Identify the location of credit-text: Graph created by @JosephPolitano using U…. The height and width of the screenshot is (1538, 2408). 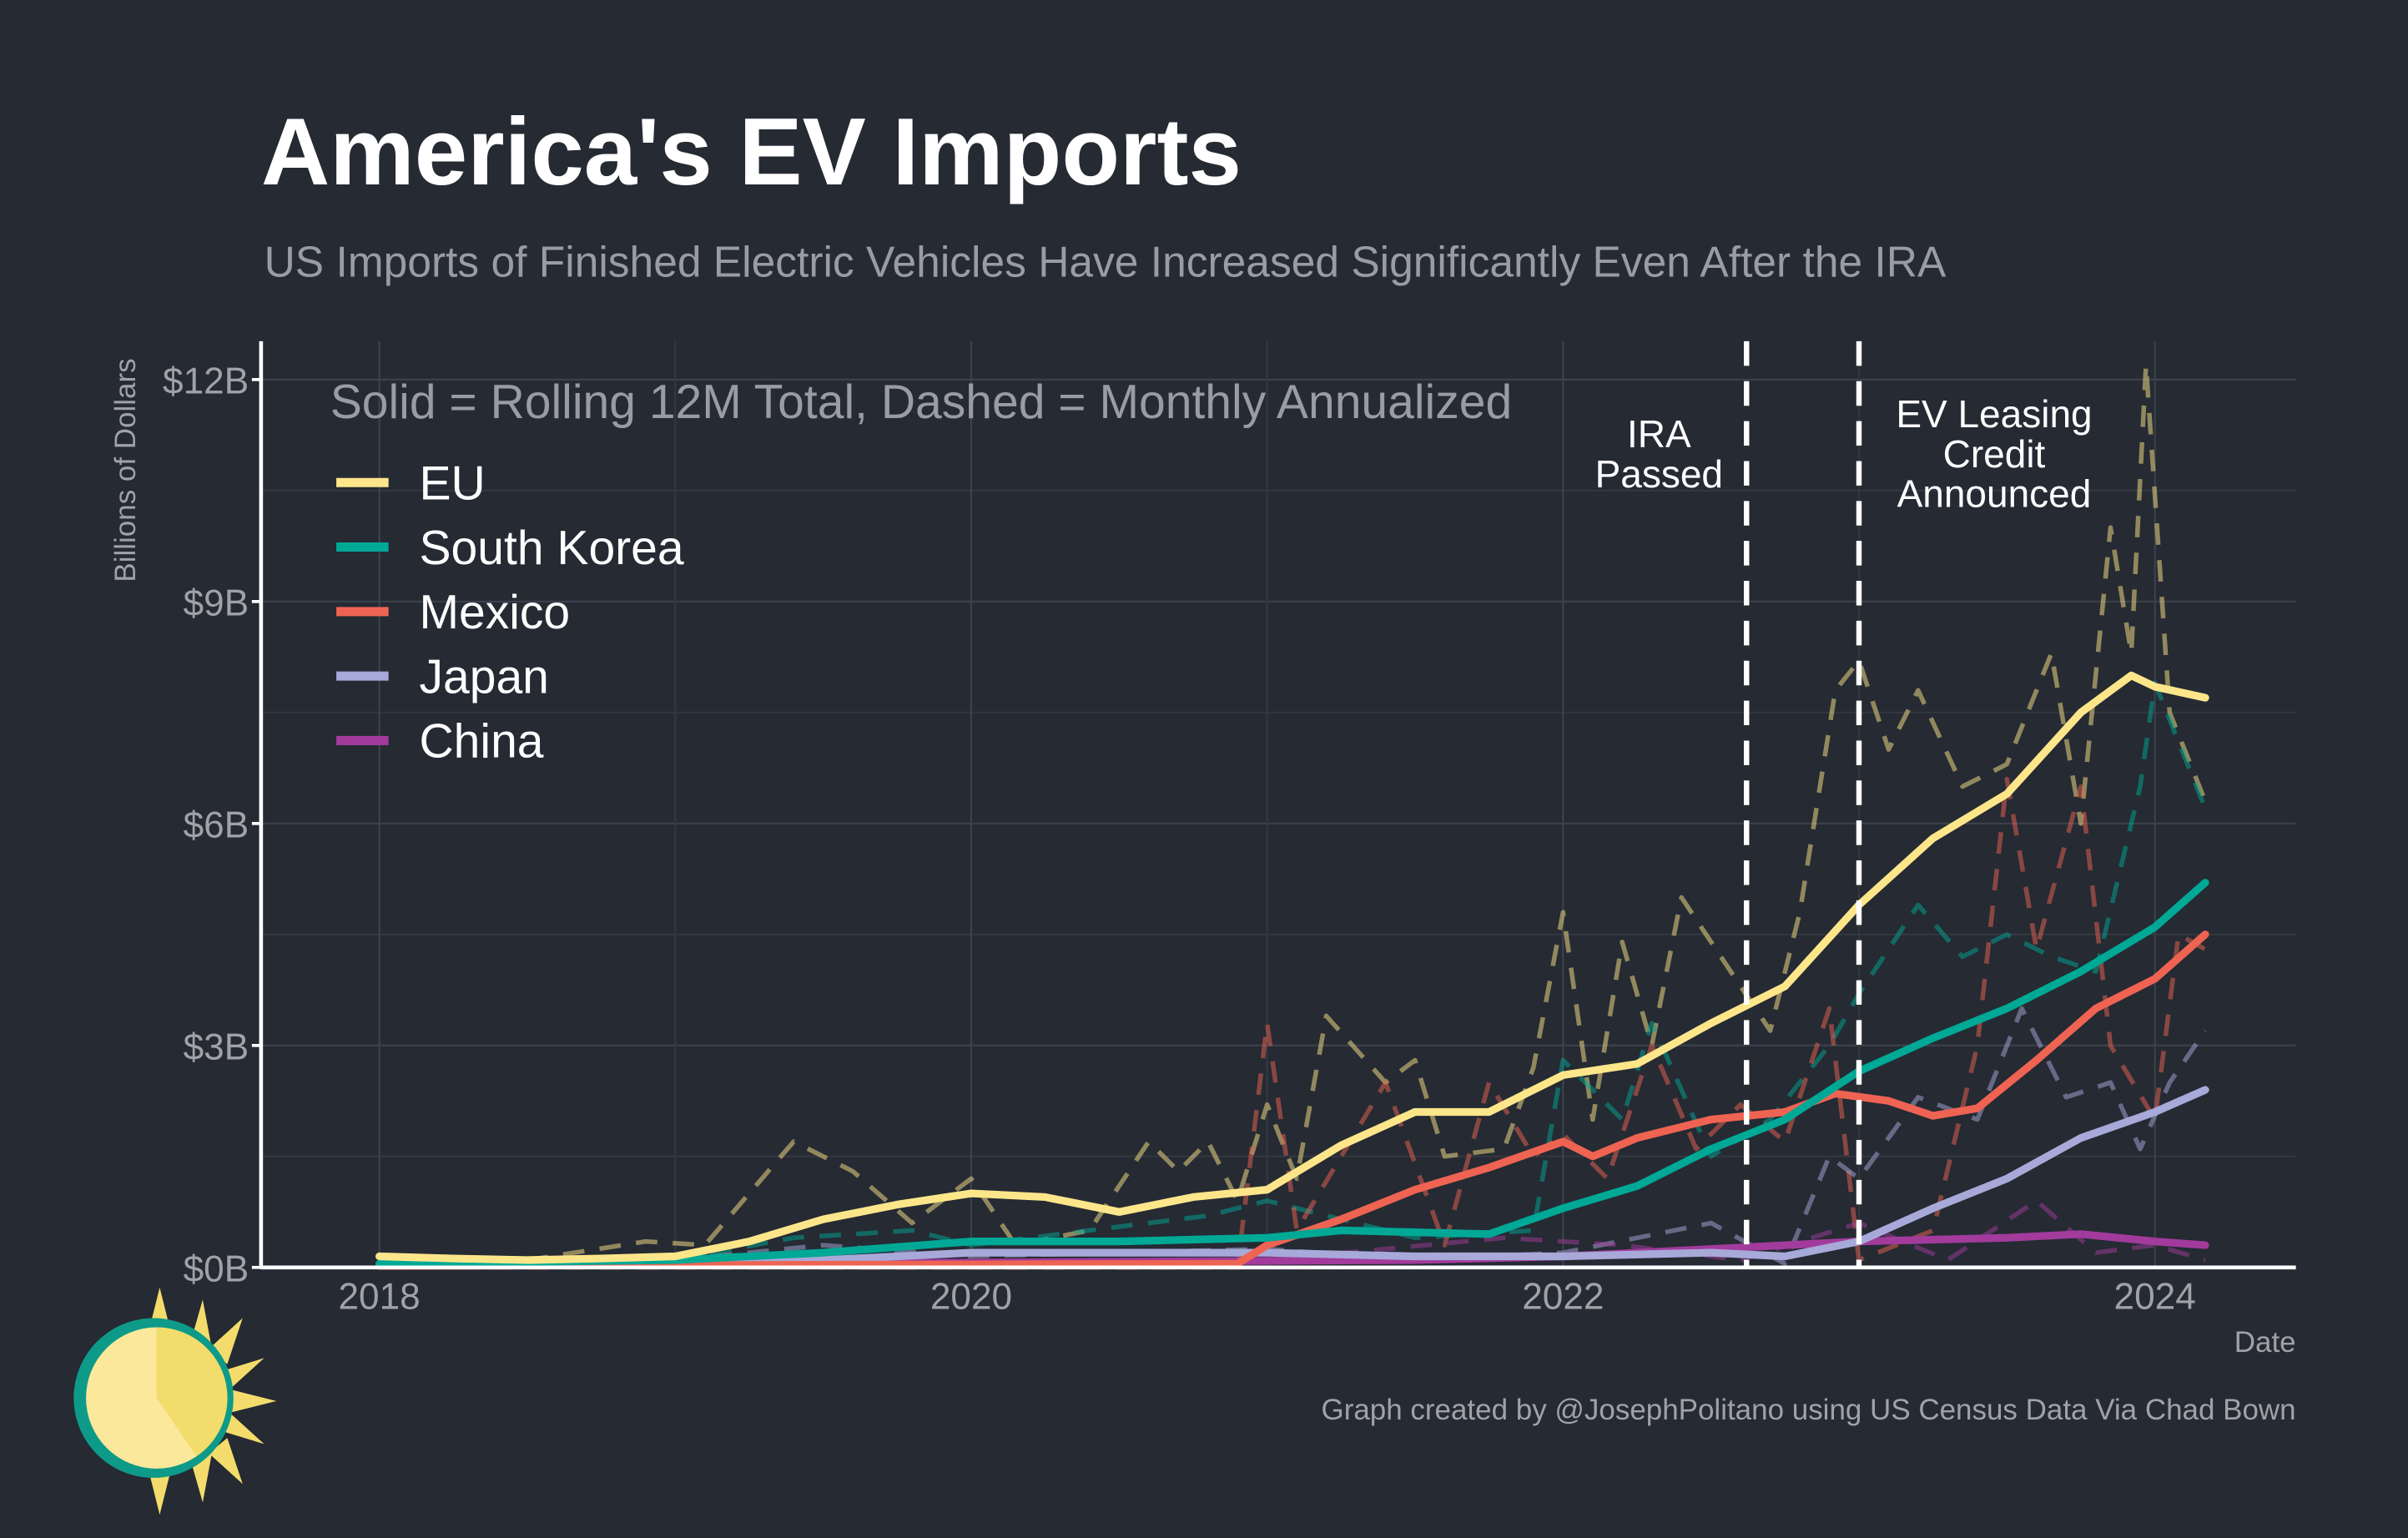
(1809, 1410).